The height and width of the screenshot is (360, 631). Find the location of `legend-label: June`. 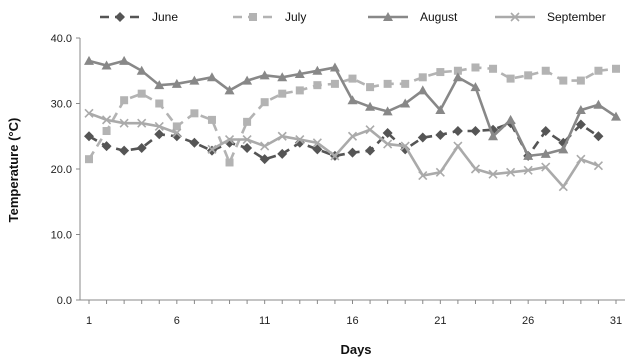

legend-label: June is located at coordinates (165, 17).